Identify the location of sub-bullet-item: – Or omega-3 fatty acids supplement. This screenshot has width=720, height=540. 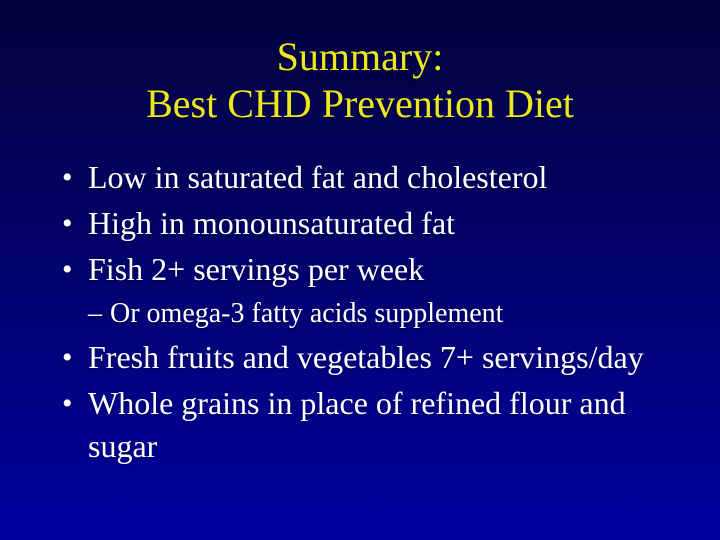
(377, 314).